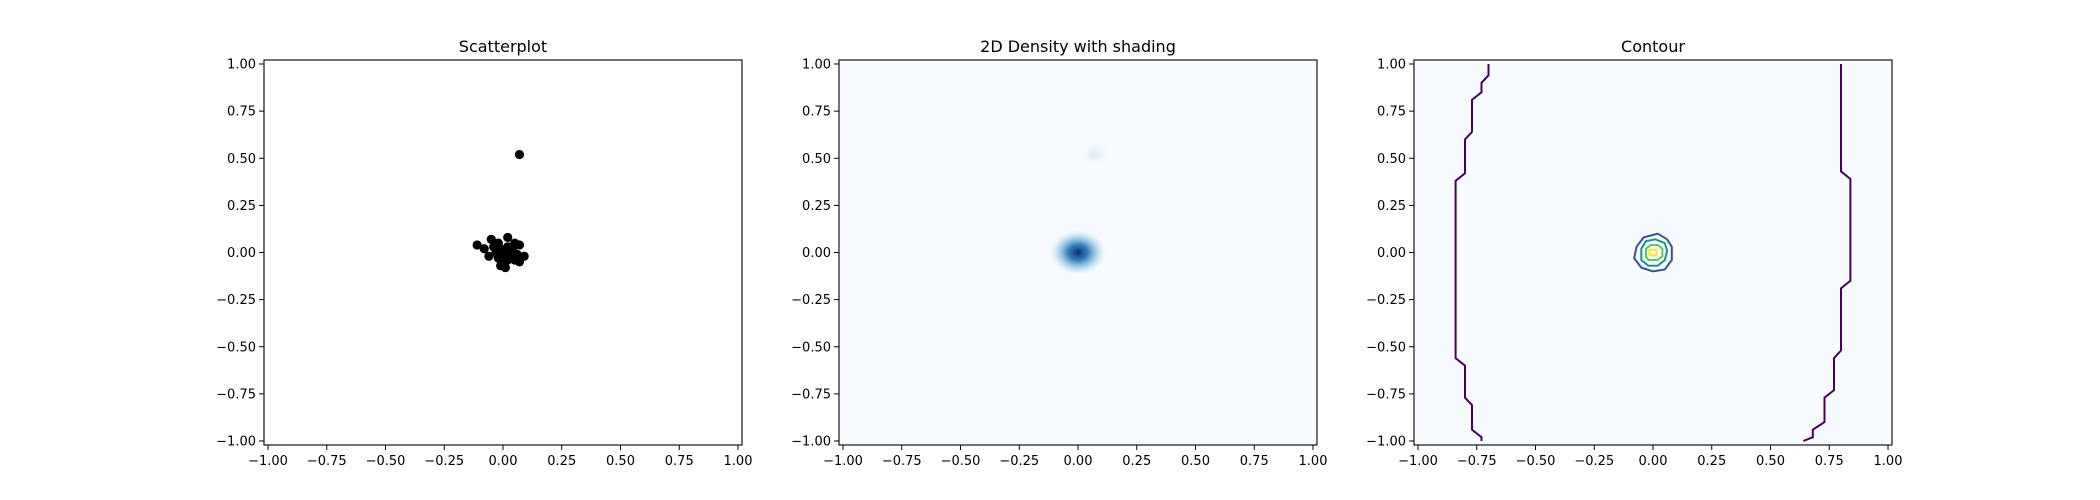 Image resolution: width=2100 pixels, height=500 pixels. I want to click on scatterplot-y-tick-label: −1.00, so click(236, 442).